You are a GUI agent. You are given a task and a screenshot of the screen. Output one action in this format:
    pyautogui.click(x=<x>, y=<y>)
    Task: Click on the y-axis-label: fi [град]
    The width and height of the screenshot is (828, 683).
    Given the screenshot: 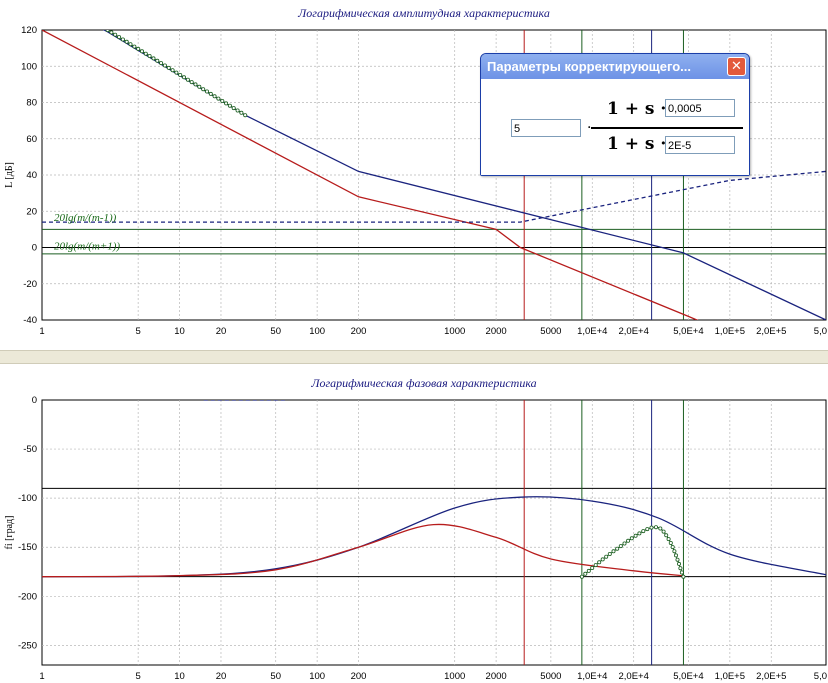 What is the action you would take?
    pyautogui.click(x=9, y=533)
    